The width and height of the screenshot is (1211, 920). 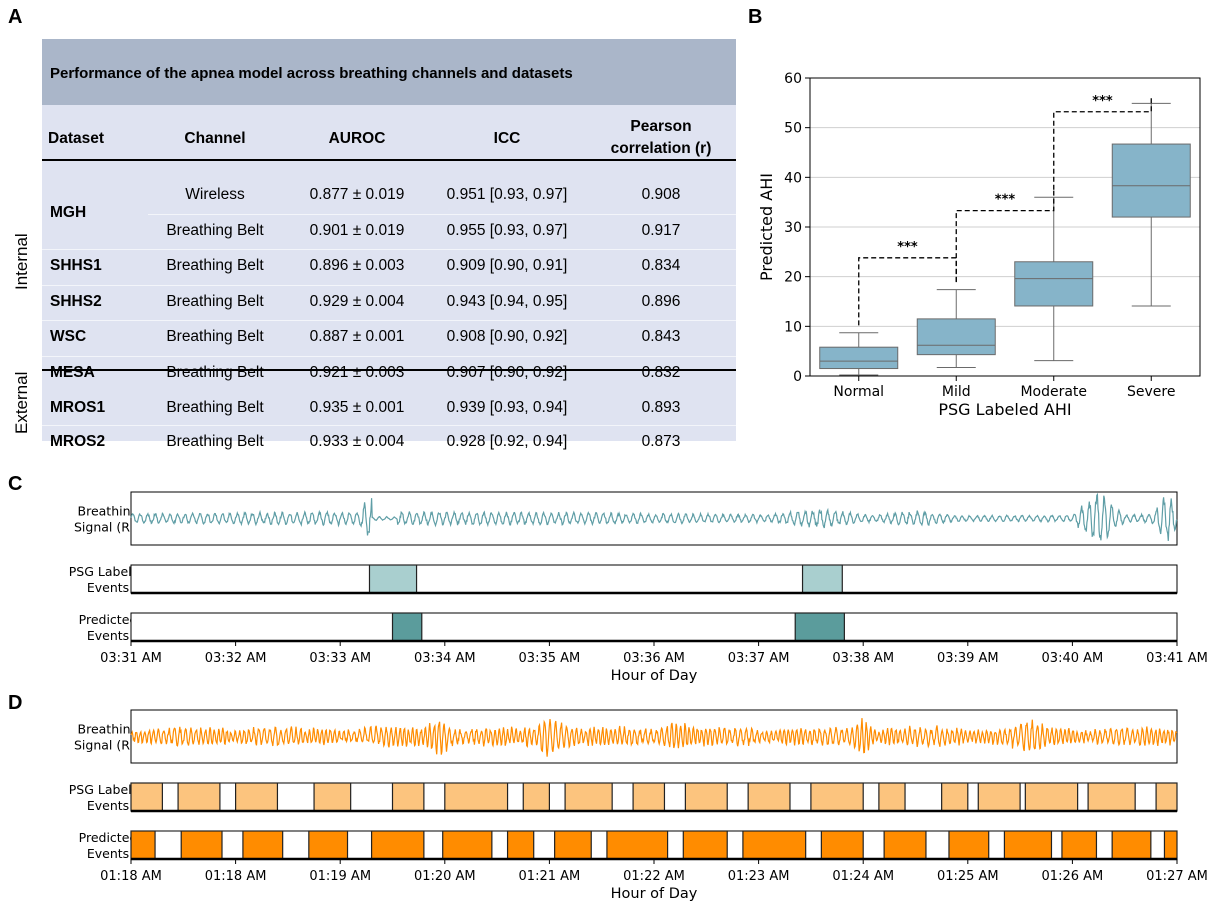 I want to click on significance-bracket, so click(x=907, y=291).